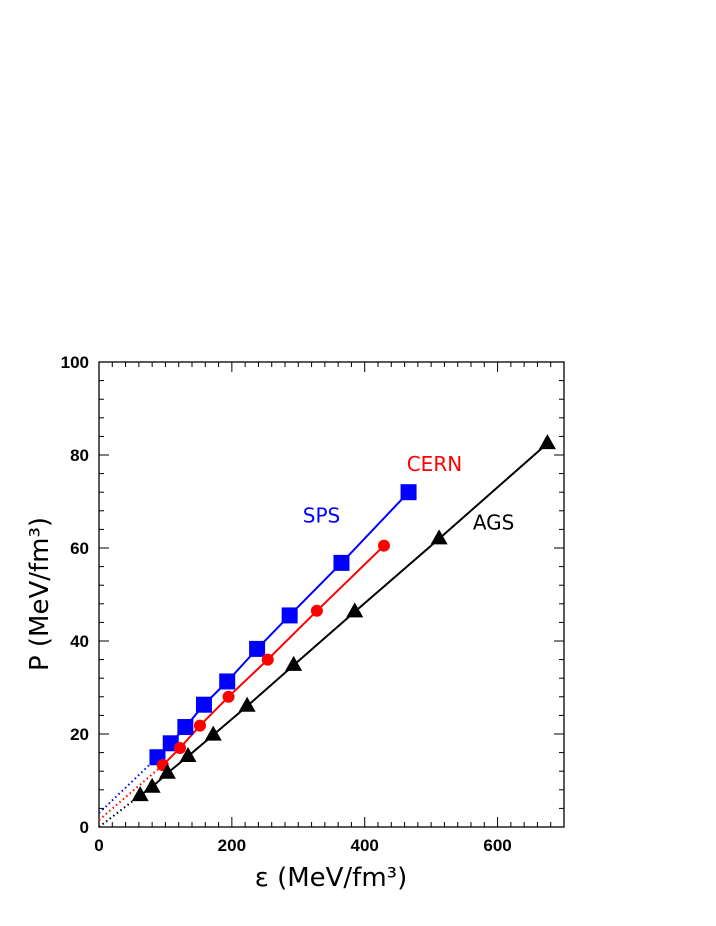 The image size is (716, 926). I want to click on x-tick-label: 600, so click(497, 845).